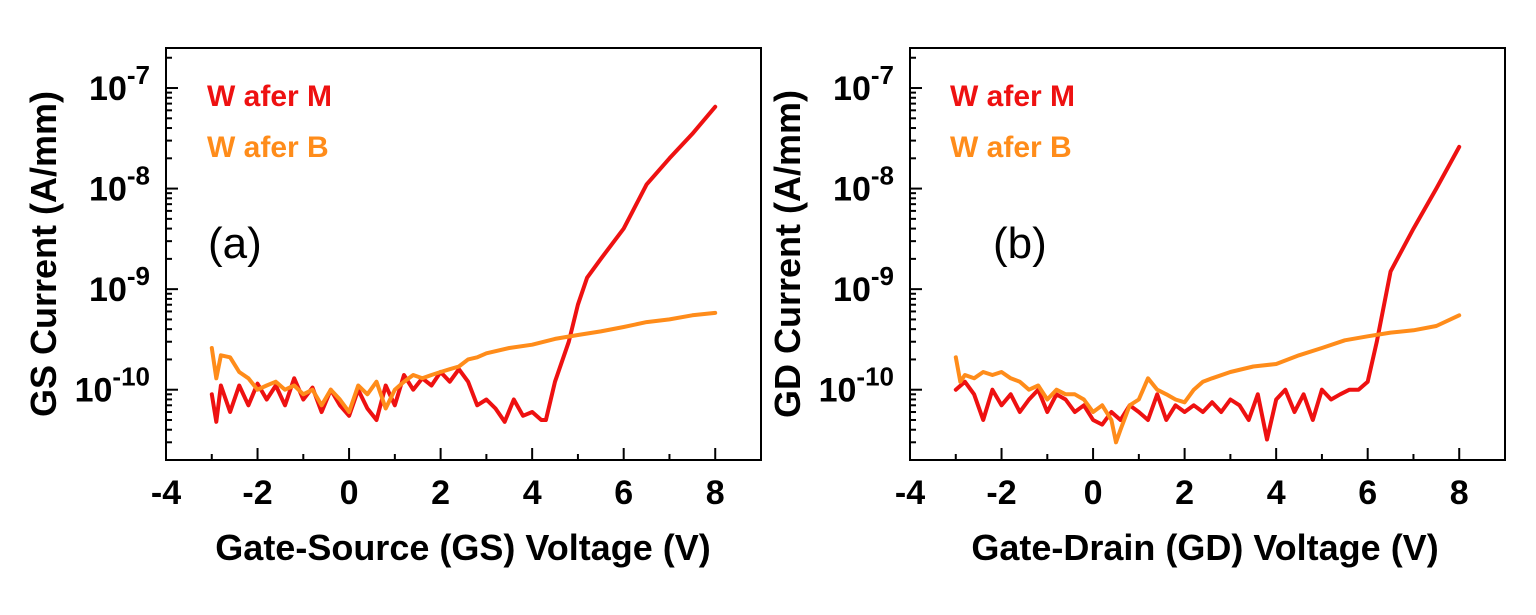 This screenshot has height=615, width=1536. What do you see at coordinates (856, 386) in the screenshot?
I see `panel-b-y-tick-label: 10⁻¹⁰` at bounding box center [856, 386].